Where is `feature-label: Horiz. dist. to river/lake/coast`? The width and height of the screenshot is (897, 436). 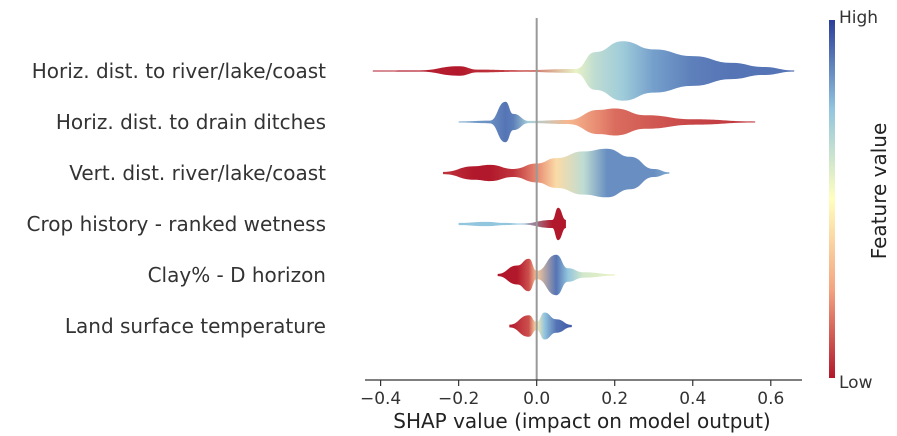 feature-label: Horiz. dist. to river/lake/coast is located at coordinates (179, 71).